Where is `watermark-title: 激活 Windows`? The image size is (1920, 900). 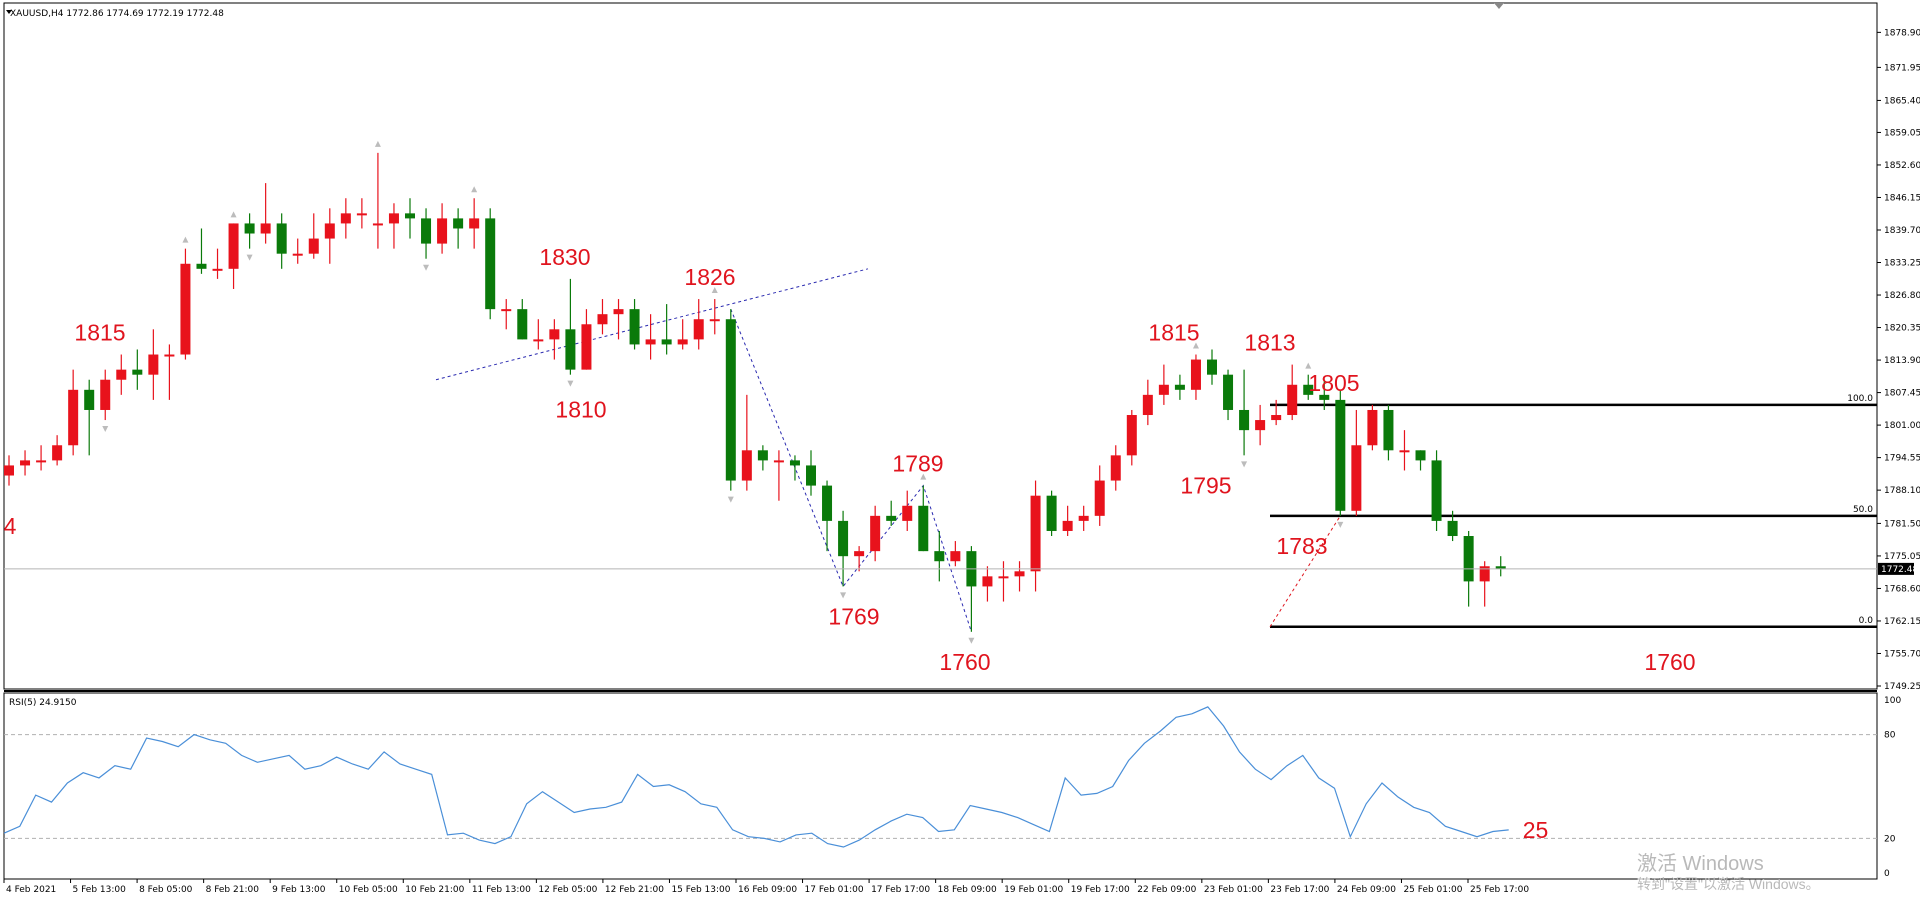
watermark-title: 激活 Windows is located at coordinates (1700, 863).